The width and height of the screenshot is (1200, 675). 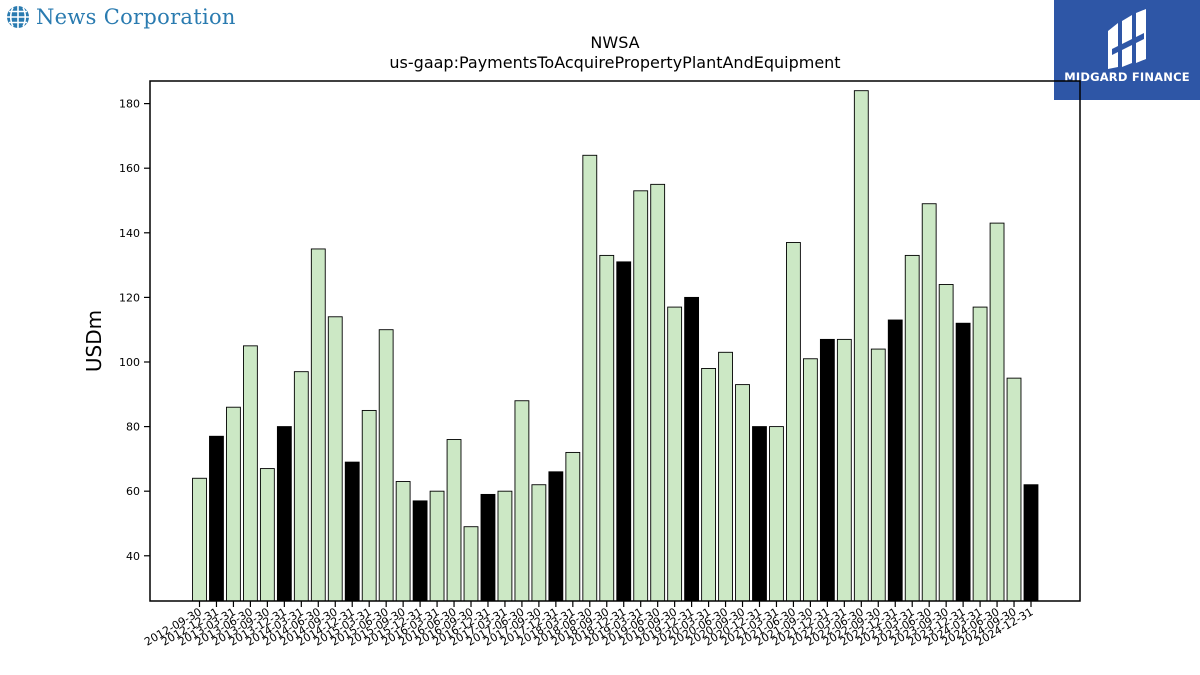 What do you see at coordinates (133, 556) in the screenshot?
I see `y-tick-label: 40` at bounding box center [133, 556].